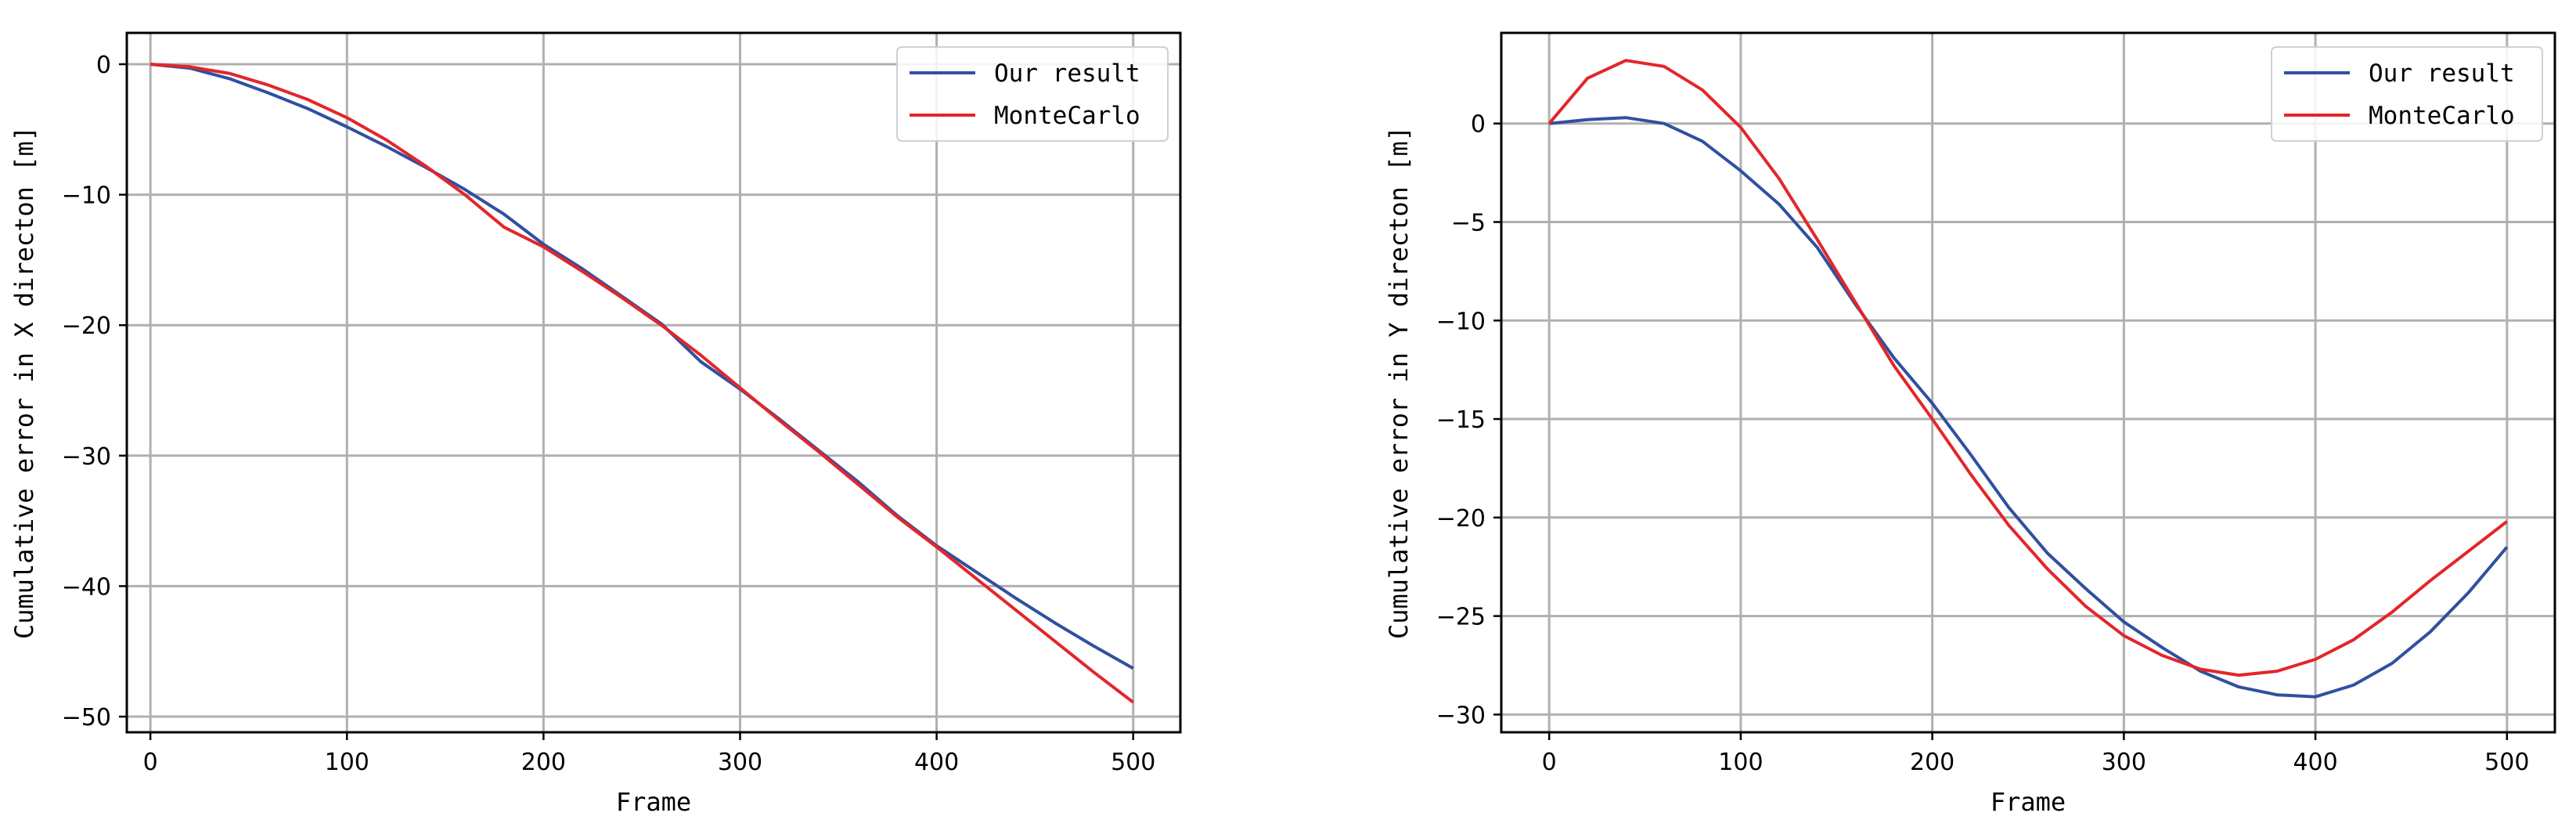  I want to click on y-tick-label: −25, so click(1461, 617).